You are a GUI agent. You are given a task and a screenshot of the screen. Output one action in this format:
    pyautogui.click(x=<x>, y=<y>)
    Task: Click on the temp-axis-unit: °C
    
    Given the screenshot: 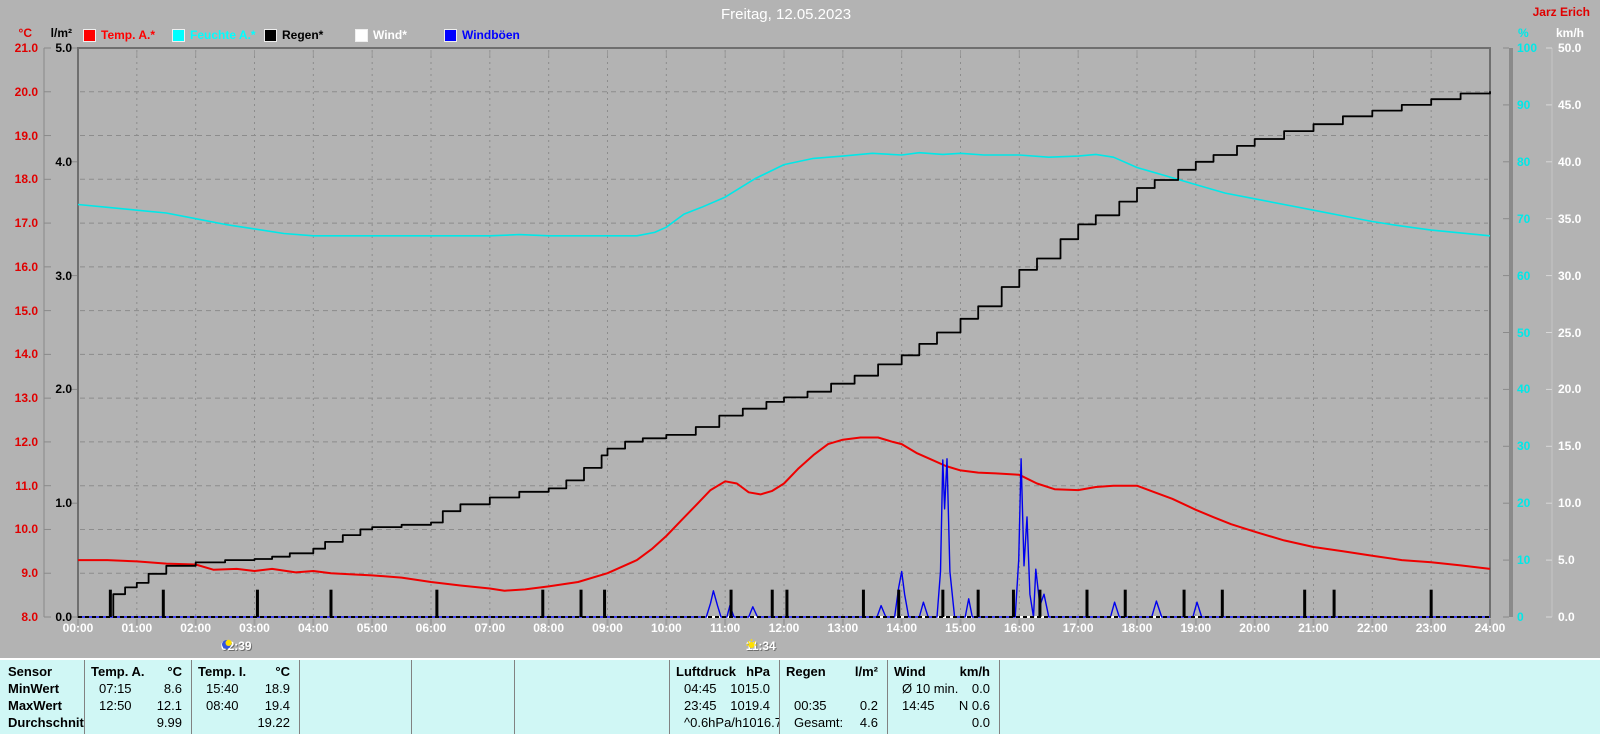 What is the action you would take?
    pyautogui.click(x=25, y=33)
    